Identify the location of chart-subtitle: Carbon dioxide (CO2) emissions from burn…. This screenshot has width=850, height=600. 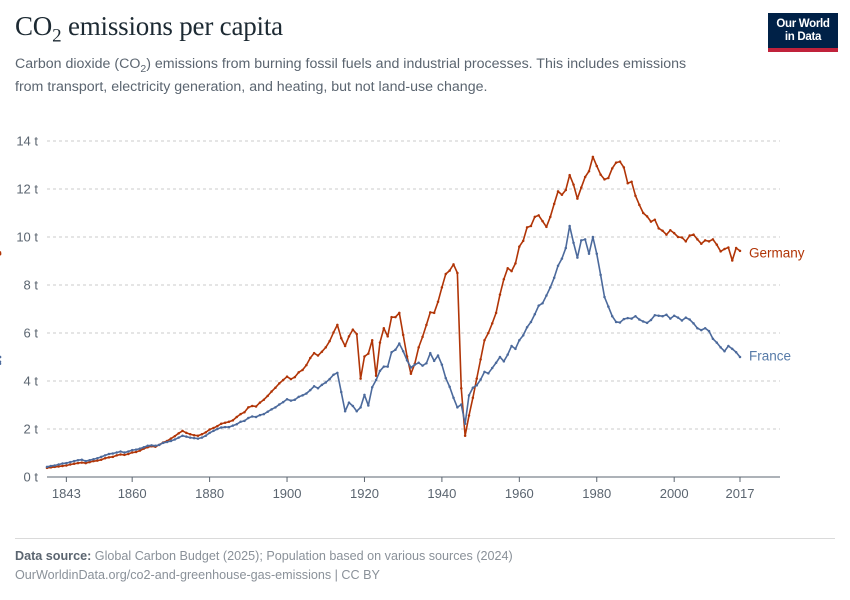
(365, 75).